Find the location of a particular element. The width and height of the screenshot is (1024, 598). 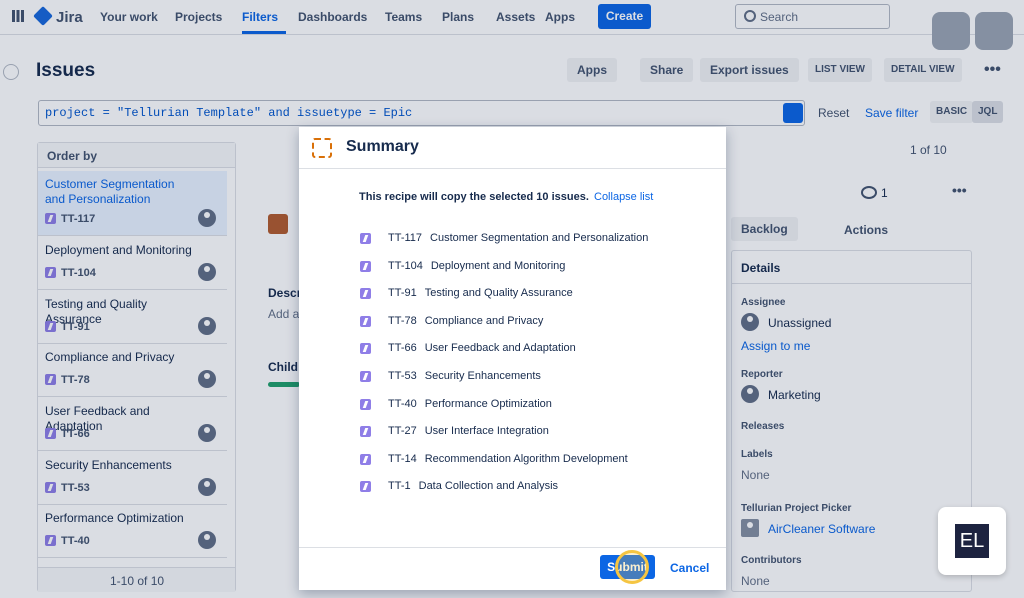

recipe-icon is located at coordinates (322, 148).